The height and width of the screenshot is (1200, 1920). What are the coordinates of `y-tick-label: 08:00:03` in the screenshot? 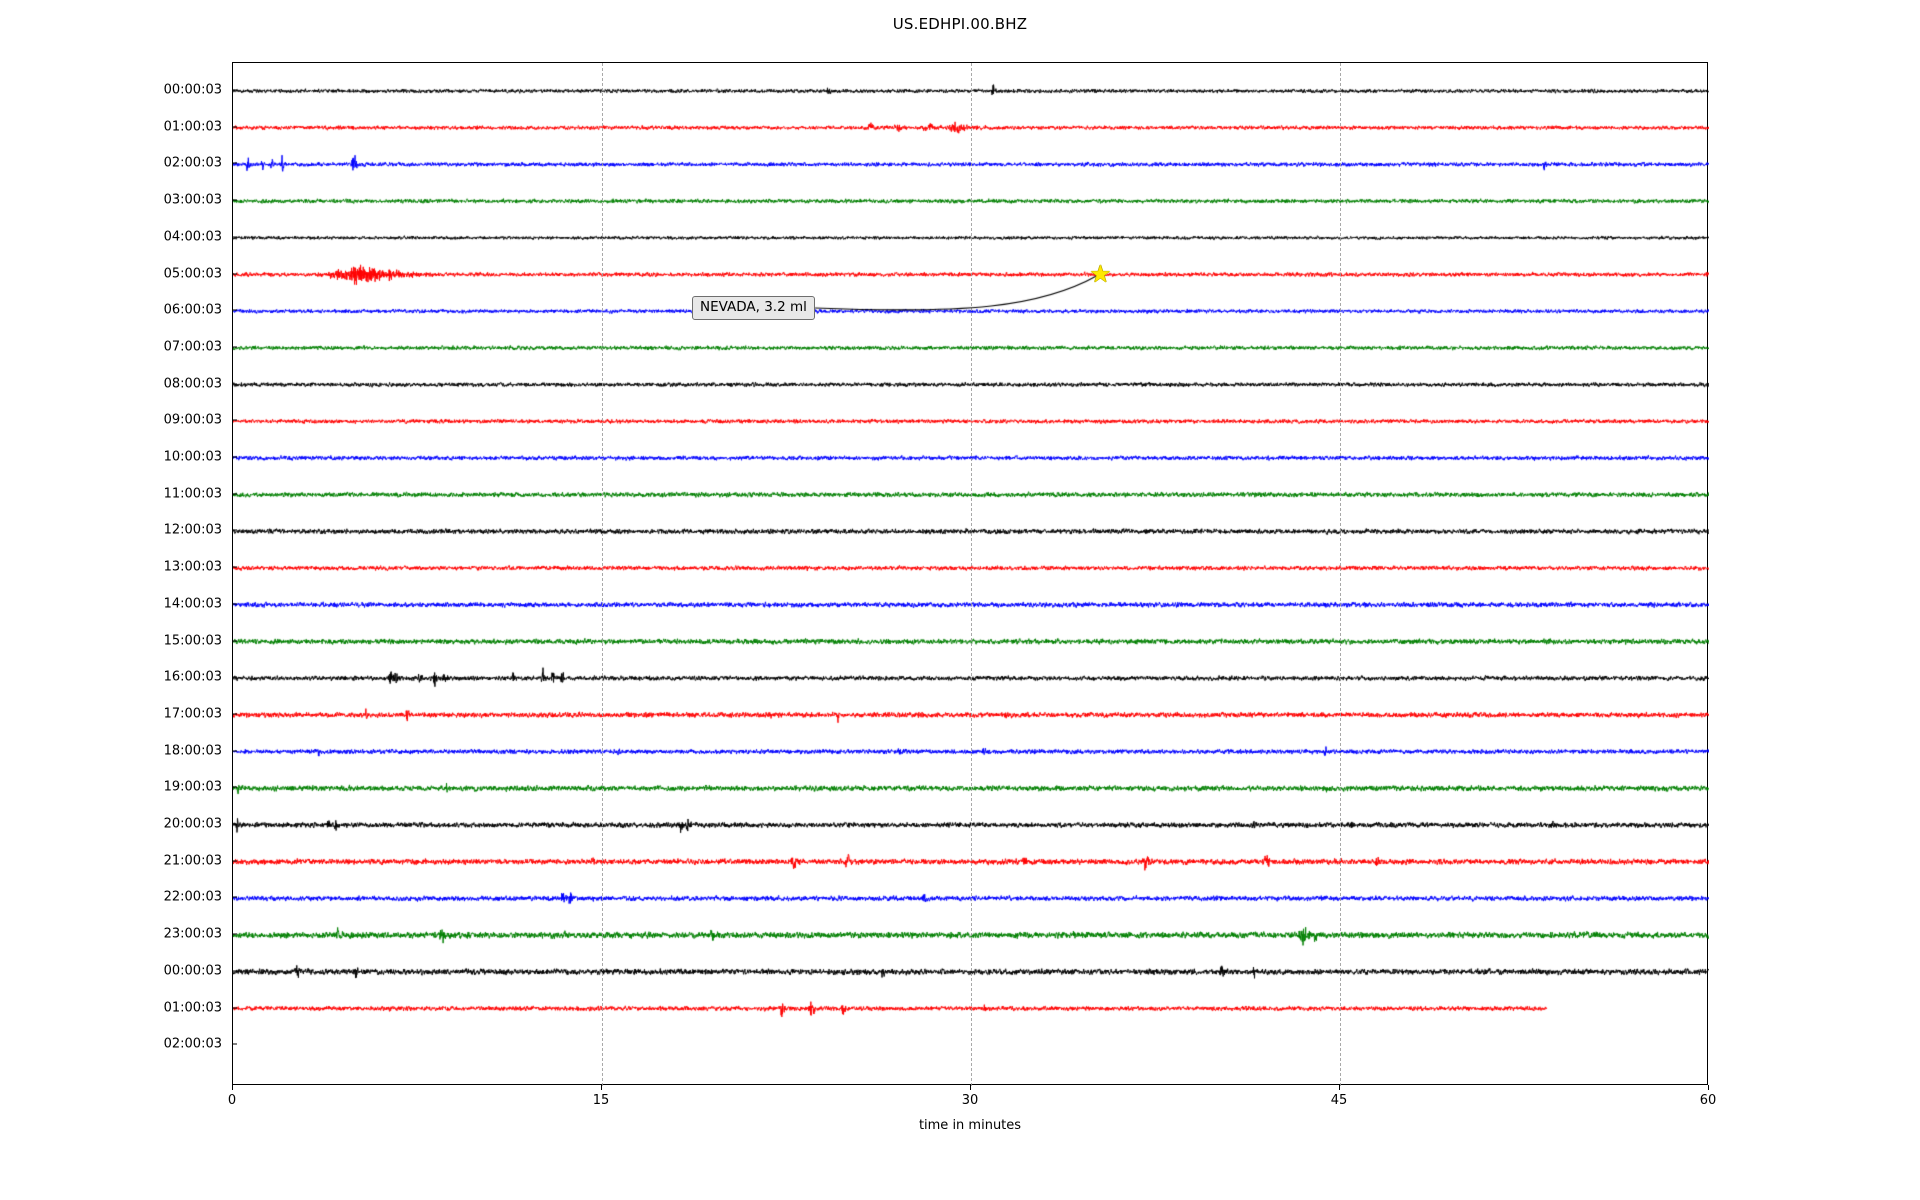 It's located at (192, 384).